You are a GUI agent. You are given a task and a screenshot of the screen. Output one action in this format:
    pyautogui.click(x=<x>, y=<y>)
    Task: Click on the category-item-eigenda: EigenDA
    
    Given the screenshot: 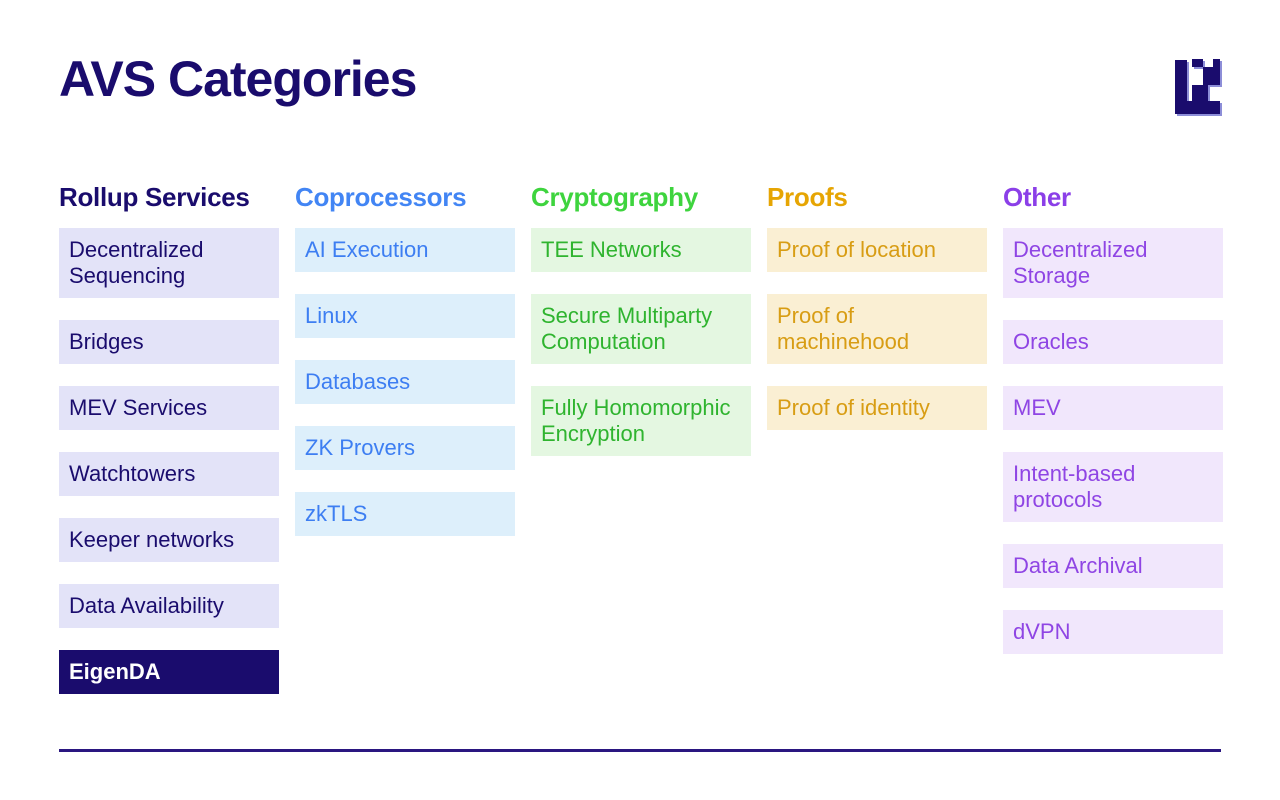 What is the action you would take?
    pyautogui.click(x=169, y=672)
    